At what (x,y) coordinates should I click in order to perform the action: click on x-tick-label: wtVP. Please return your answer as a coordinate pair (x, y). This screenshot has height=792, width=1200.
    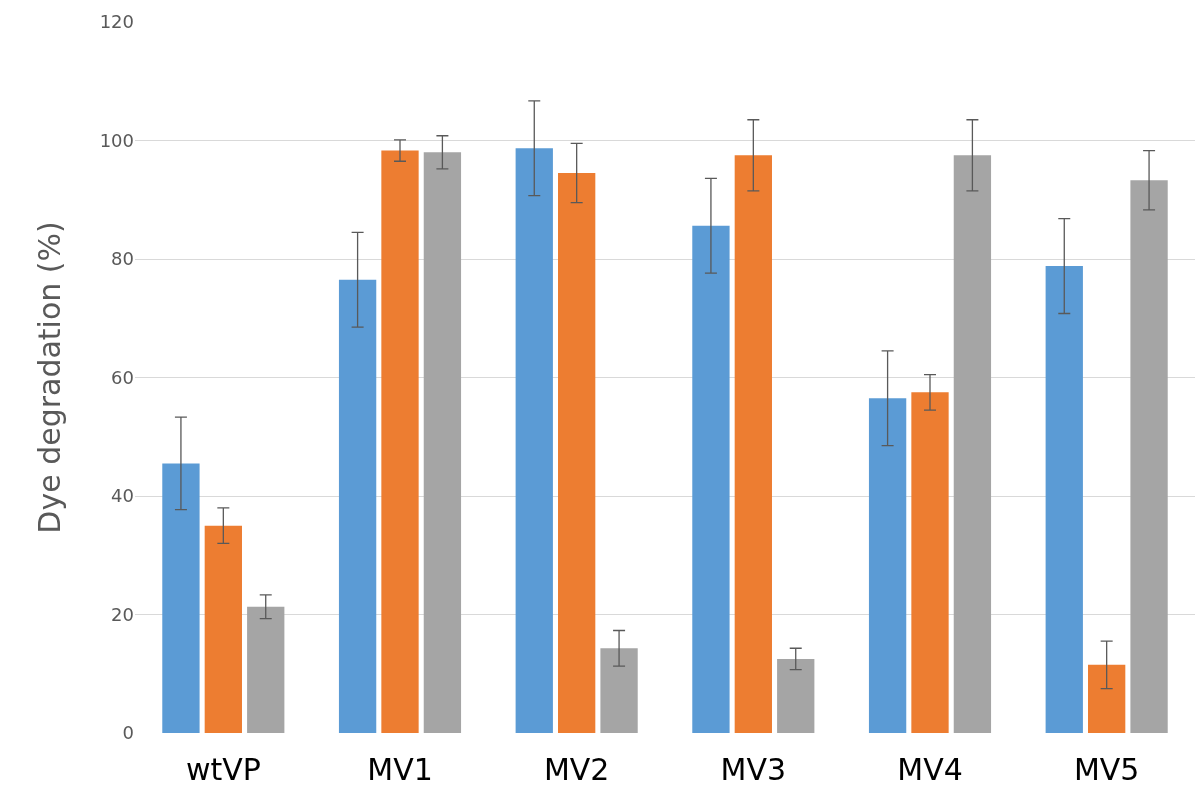
    Looking at the image, I should click on (223, 769).